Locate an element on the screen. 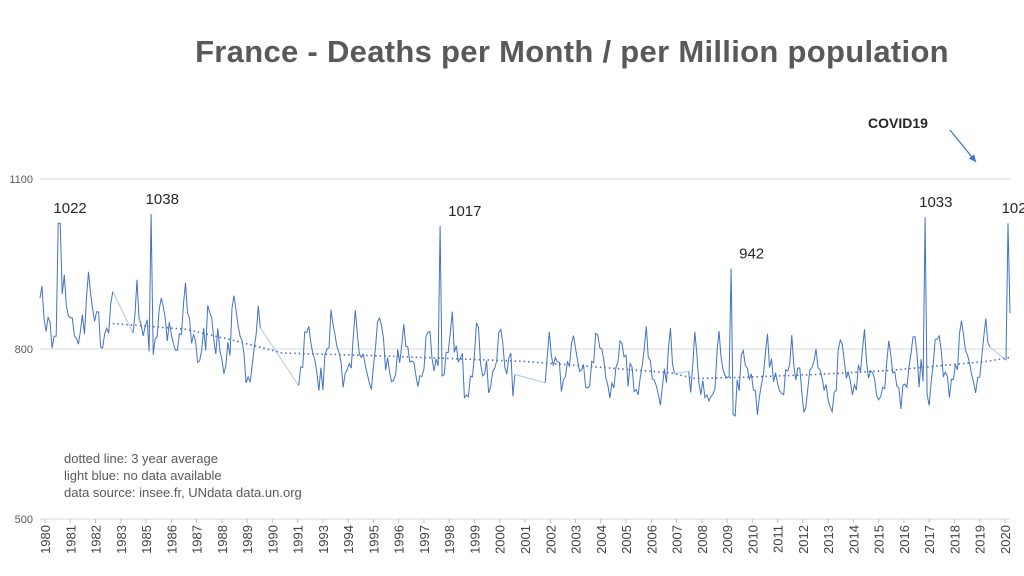  x-tick-label: 1993 is located at coordinates (323, 539).